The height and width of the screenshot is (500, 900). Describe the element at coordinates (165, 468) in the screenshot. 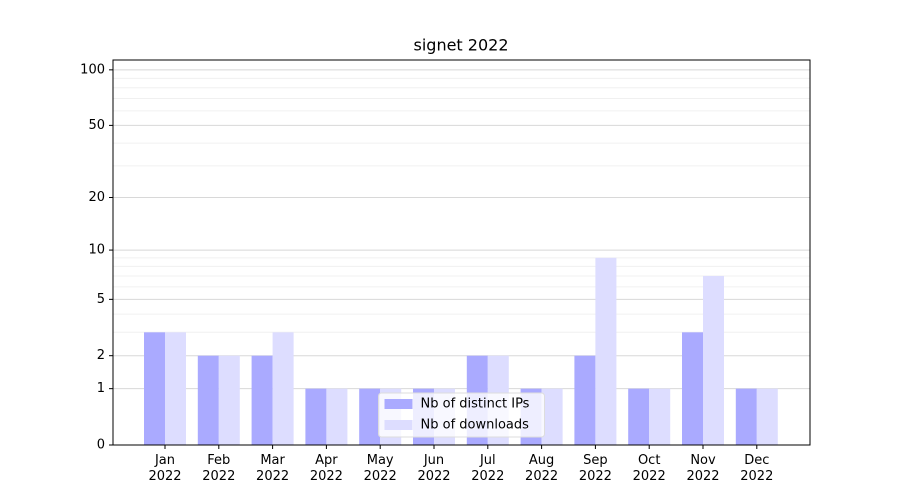

I see `x-tick-label: Jan 2022` at that location.